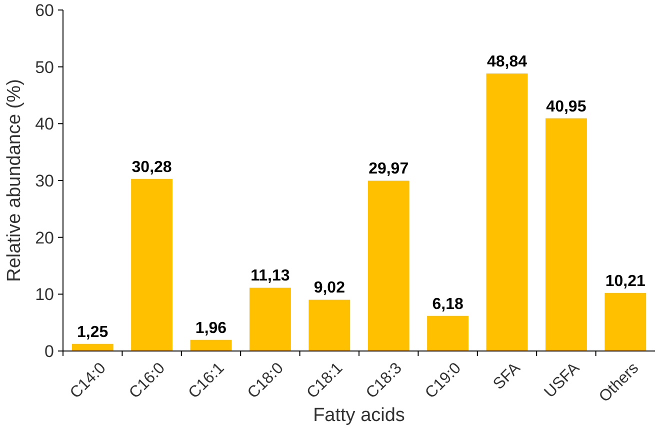  What do you see at coordinates (448, 304) in the screenshot?
I see `data-label: 6,18` at bounding box center [448, 304].